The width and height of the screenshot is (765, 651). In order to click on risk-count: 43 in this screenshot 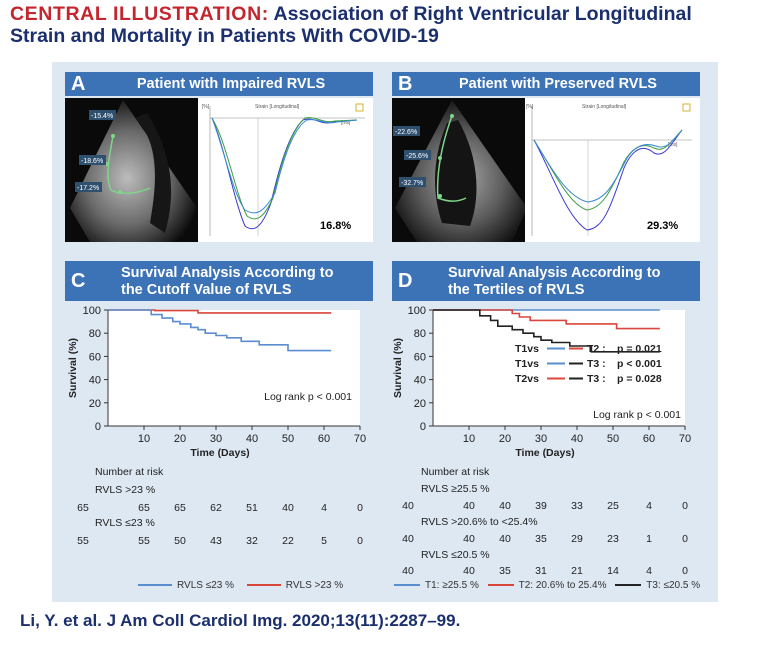, I will do `click(216, 541)`.